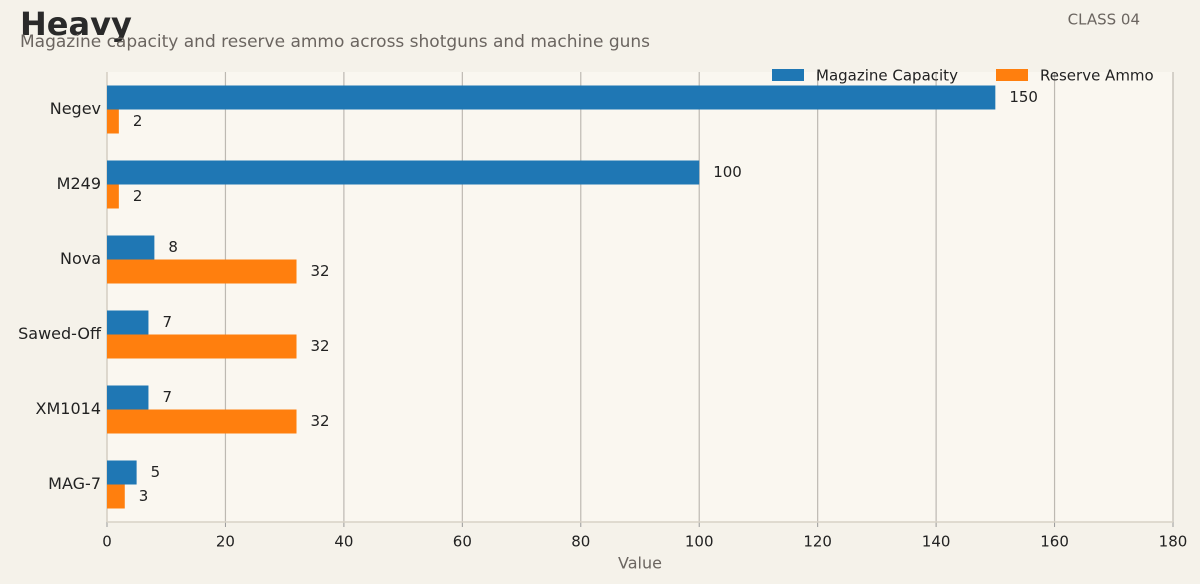 This screenshot has height=584, width=1200. Describe the element at coordinates (1023, 97) in the screenshot. I see `data-label: 150` at that location.